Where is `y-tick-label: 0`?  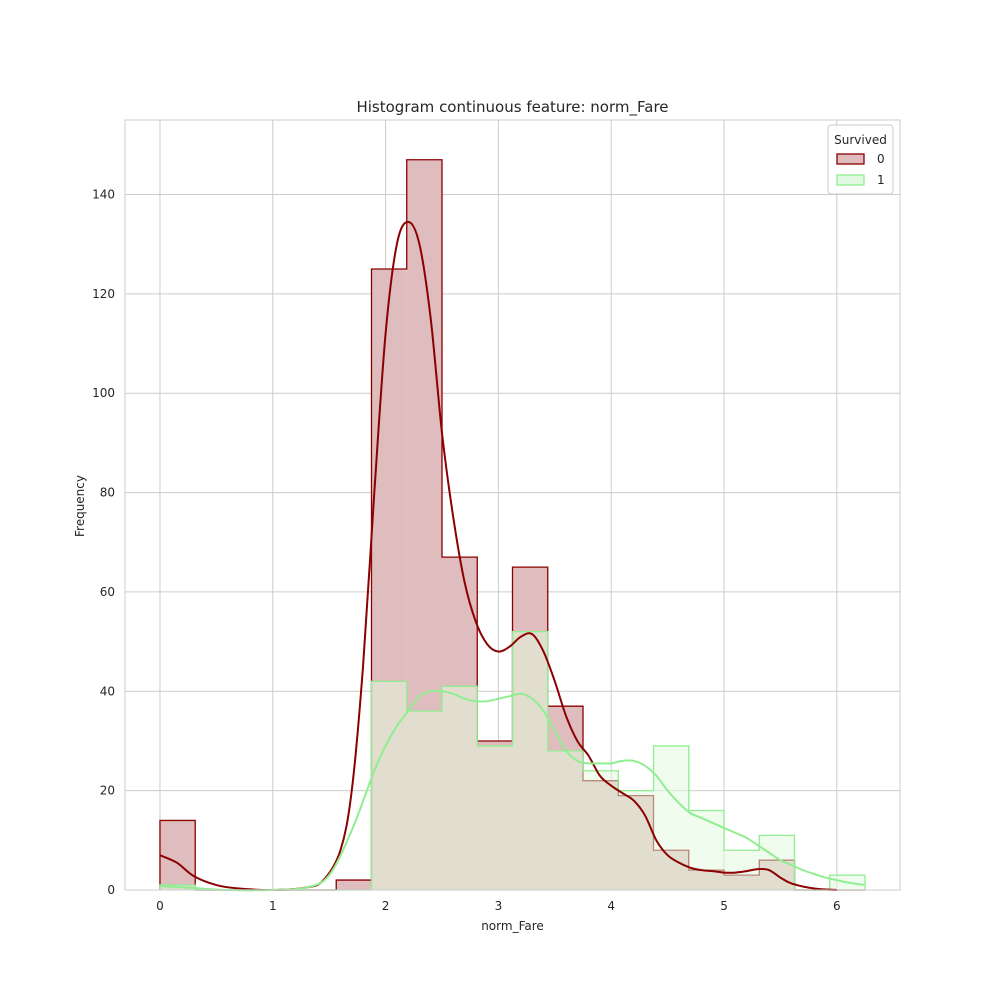 y-tick-label: 0 is located at coordinates (111, 890).